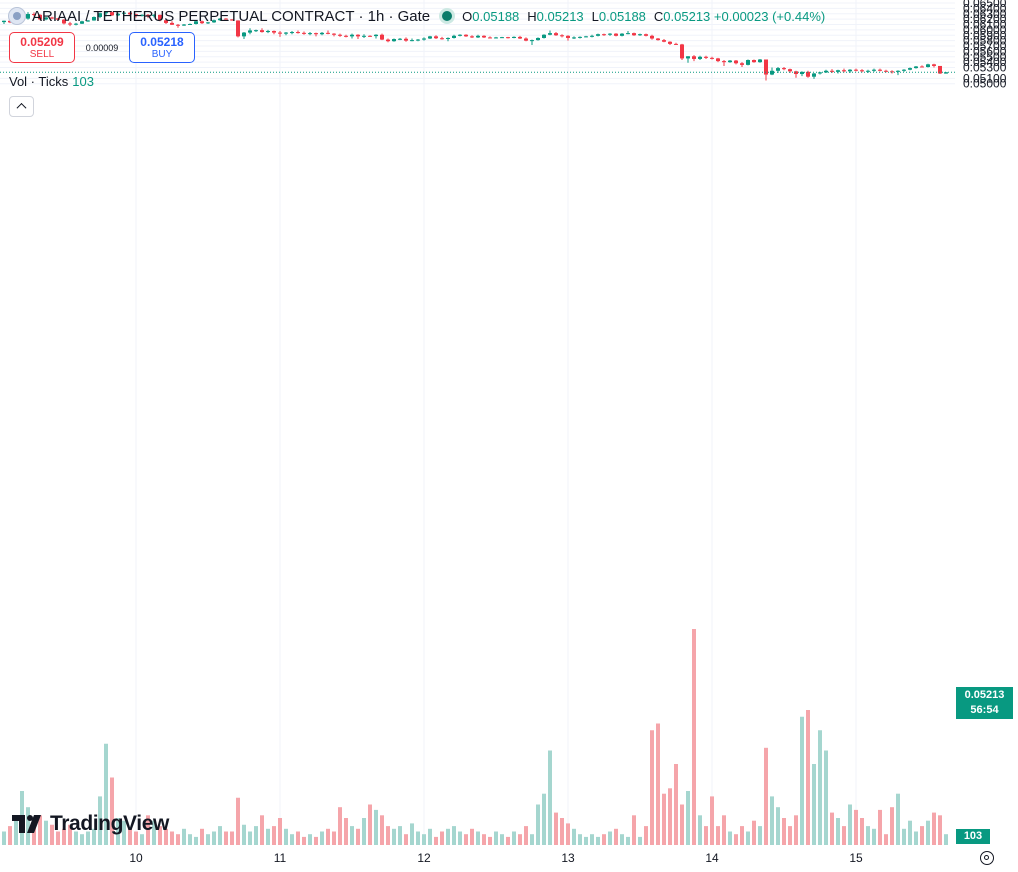 This screenshot has height=872, width=1018. I want to click on last-price-value: 0.05213, so click(984, 695).